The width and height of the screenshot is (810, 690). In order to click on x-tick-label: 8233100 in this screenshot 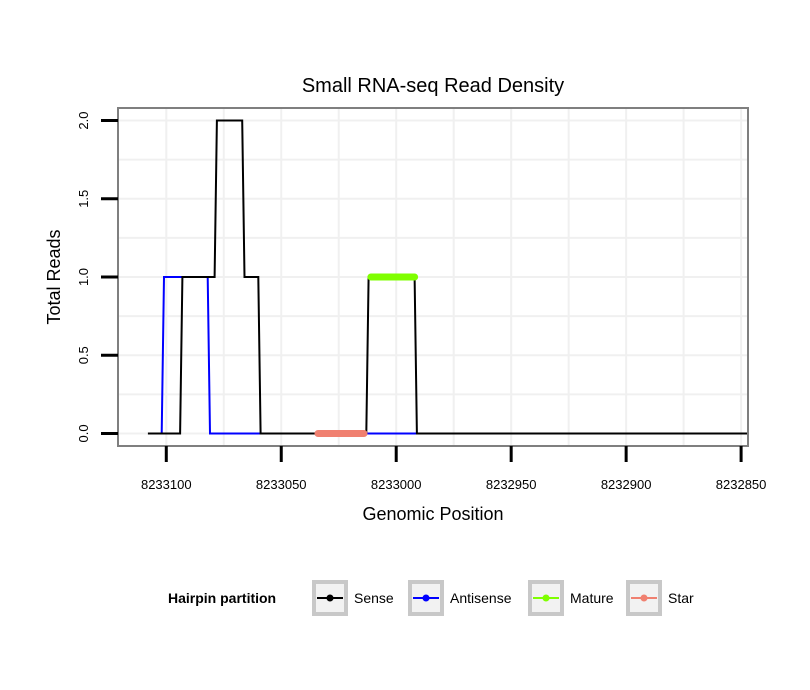, I will do `click(166, 484)`.